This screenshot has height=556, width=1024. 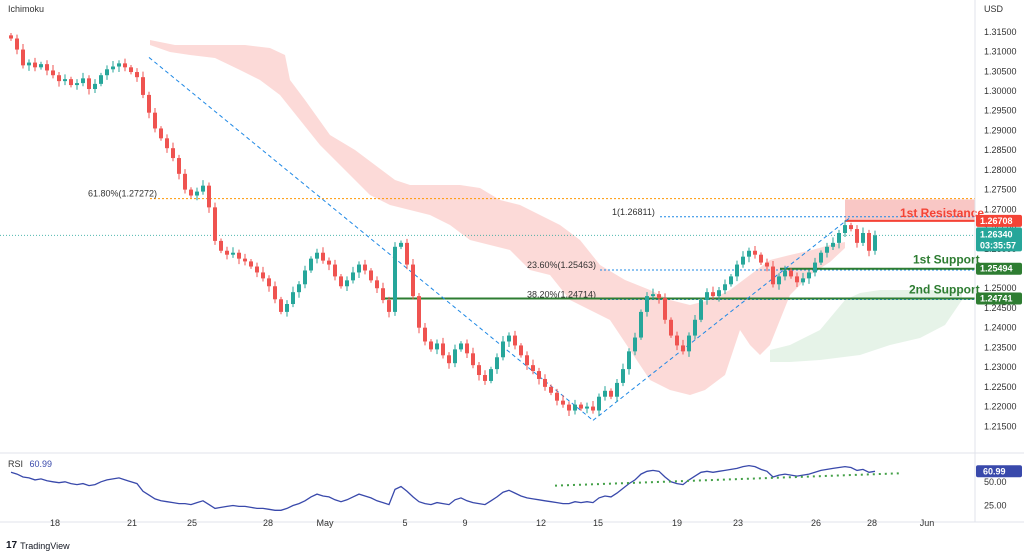 I want to click on price-tick-label: 1.24500, so click(x=1000, y=308).